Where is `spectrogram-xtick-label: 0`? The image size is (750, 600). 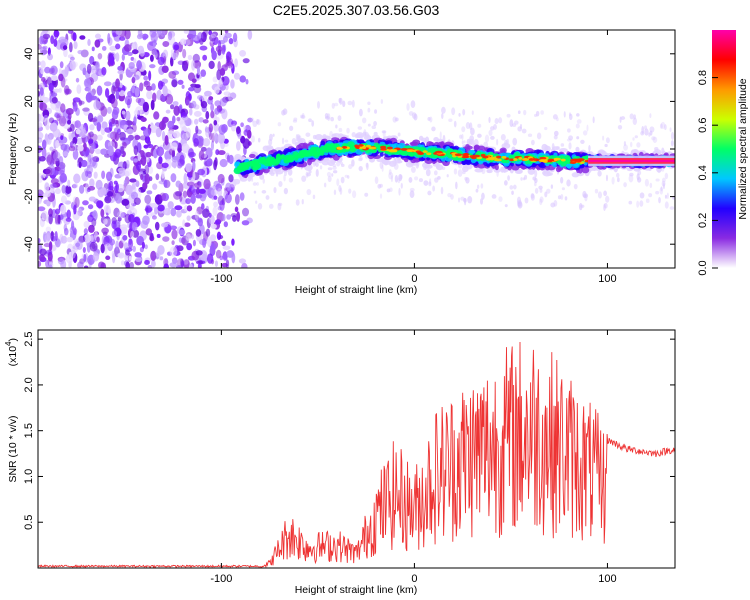
spectrogram-xtick-label: 0 is located at coordinates (414, 279).